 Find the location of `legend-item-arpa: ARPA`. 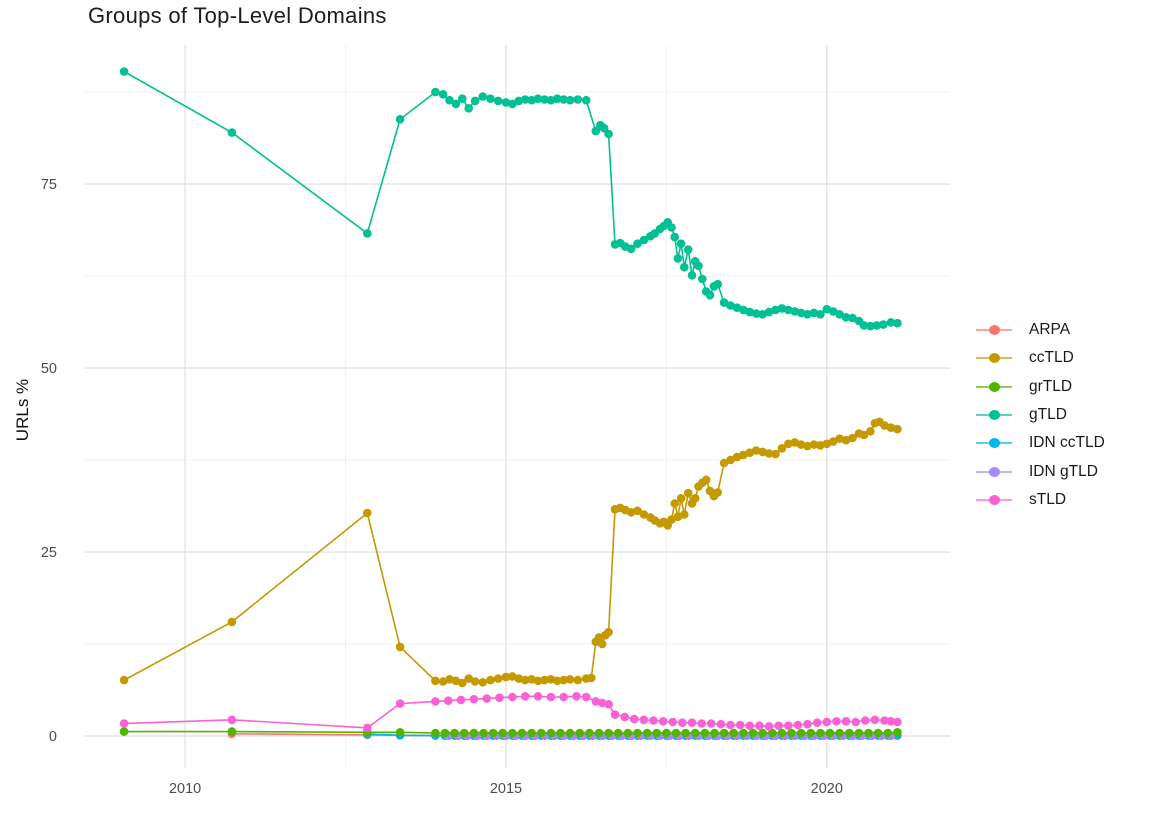

legend-item-arpa: ARPA is located at coordinates (1040, 330).